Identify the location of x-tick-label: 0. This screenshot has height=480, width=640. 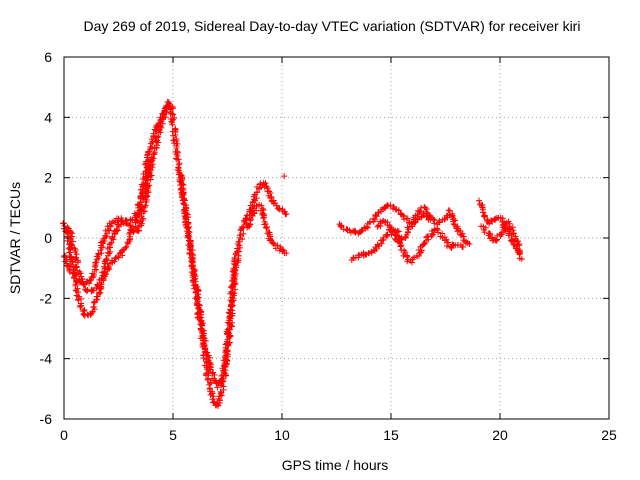
(64, 435).